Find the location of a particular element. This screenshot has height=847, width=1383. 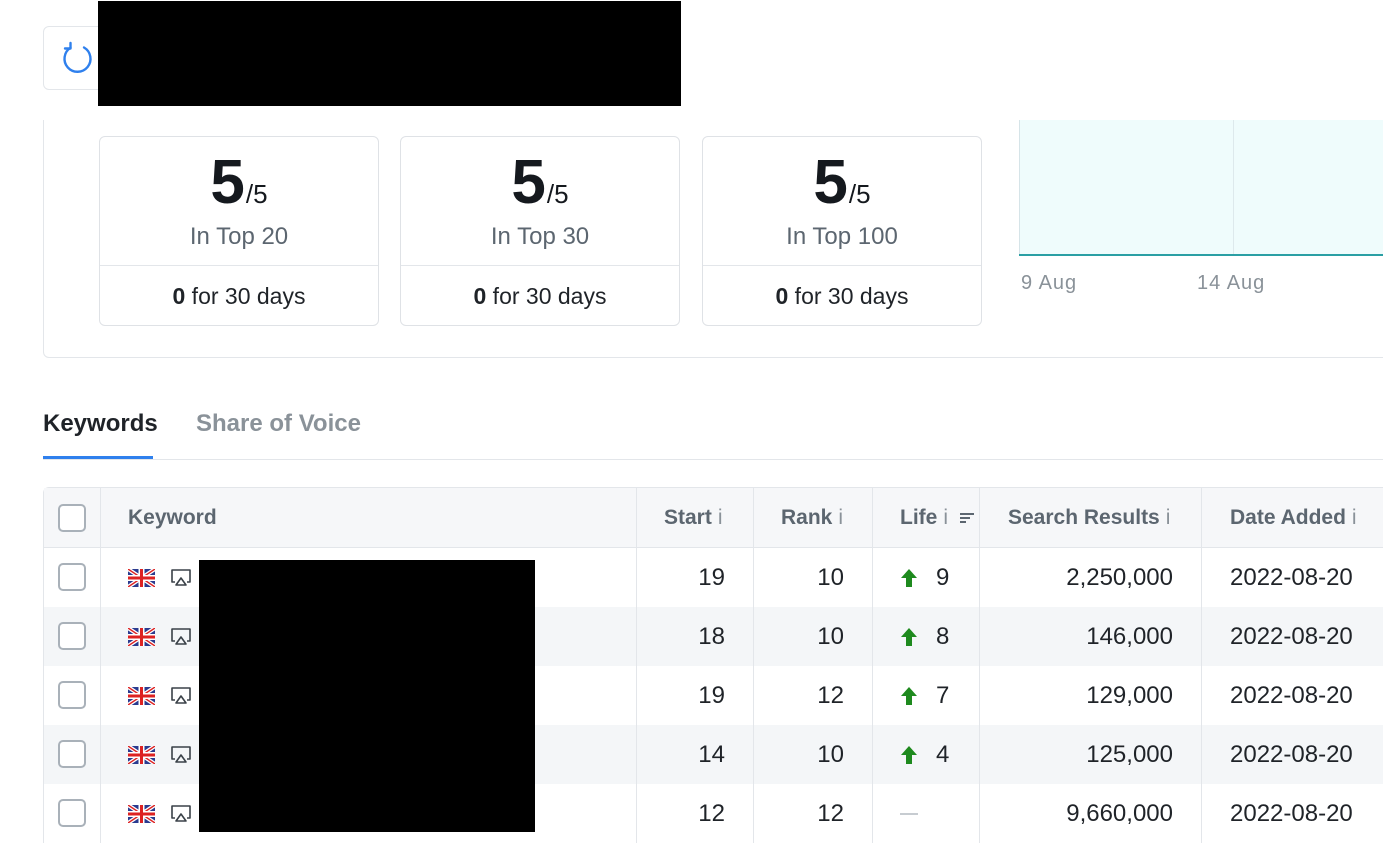

search-results-cell: 9,660,000 is located at coordinates (1119, 813).